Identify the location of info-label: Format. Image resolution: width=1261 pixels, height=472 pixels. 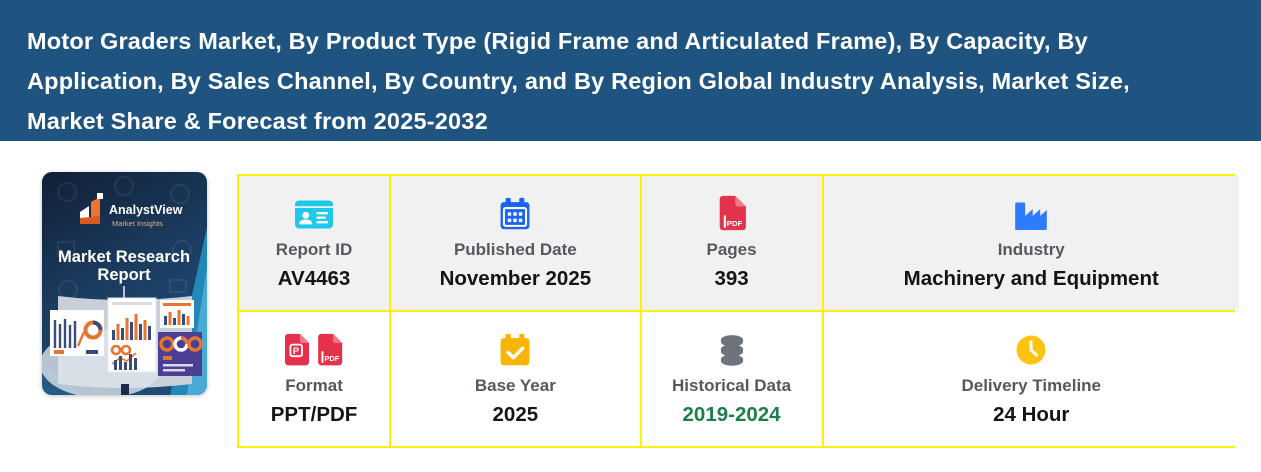
(314, 385).